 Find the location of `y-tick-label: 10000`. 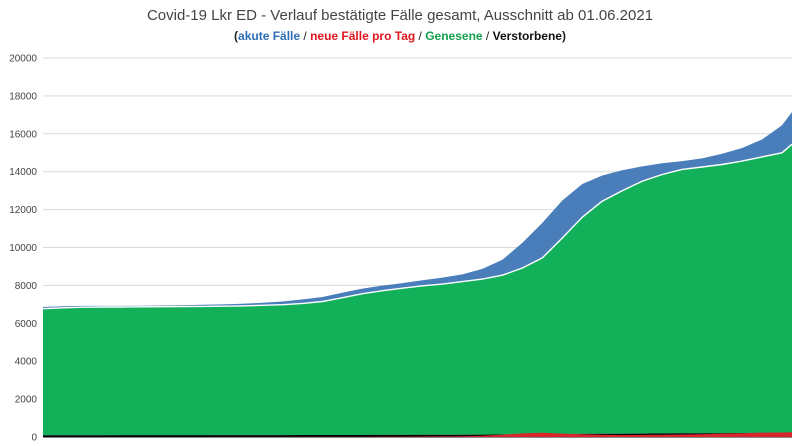

y-tick-label: 10000 is located at coordinates (23, 248).